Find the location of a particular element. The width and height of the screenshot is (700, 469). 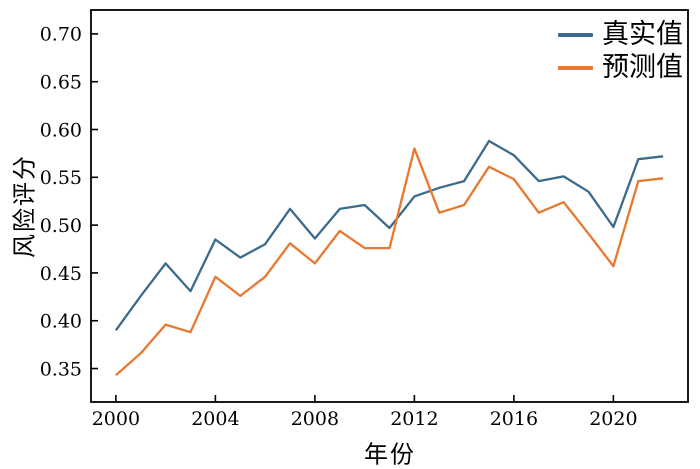

y-tick-label: 0.40 is located at coordinates (61, 322).